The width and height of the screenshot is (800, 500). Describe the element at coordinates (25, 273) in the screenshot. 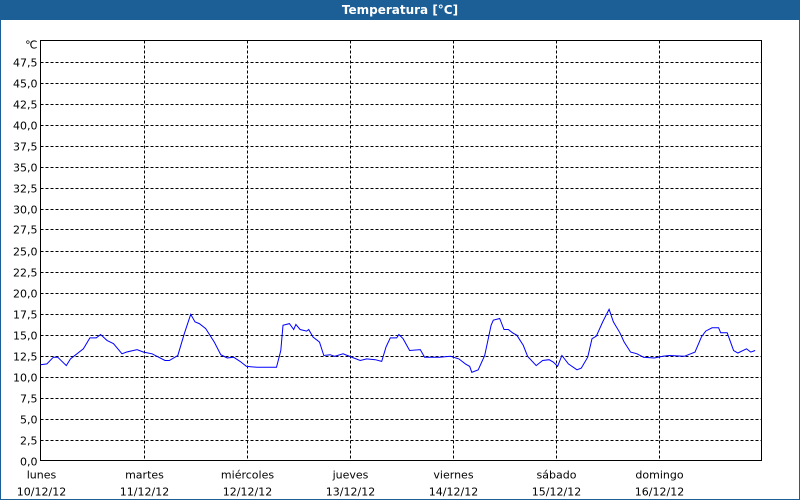

I see `y-tick-label: 22,5` at that location.